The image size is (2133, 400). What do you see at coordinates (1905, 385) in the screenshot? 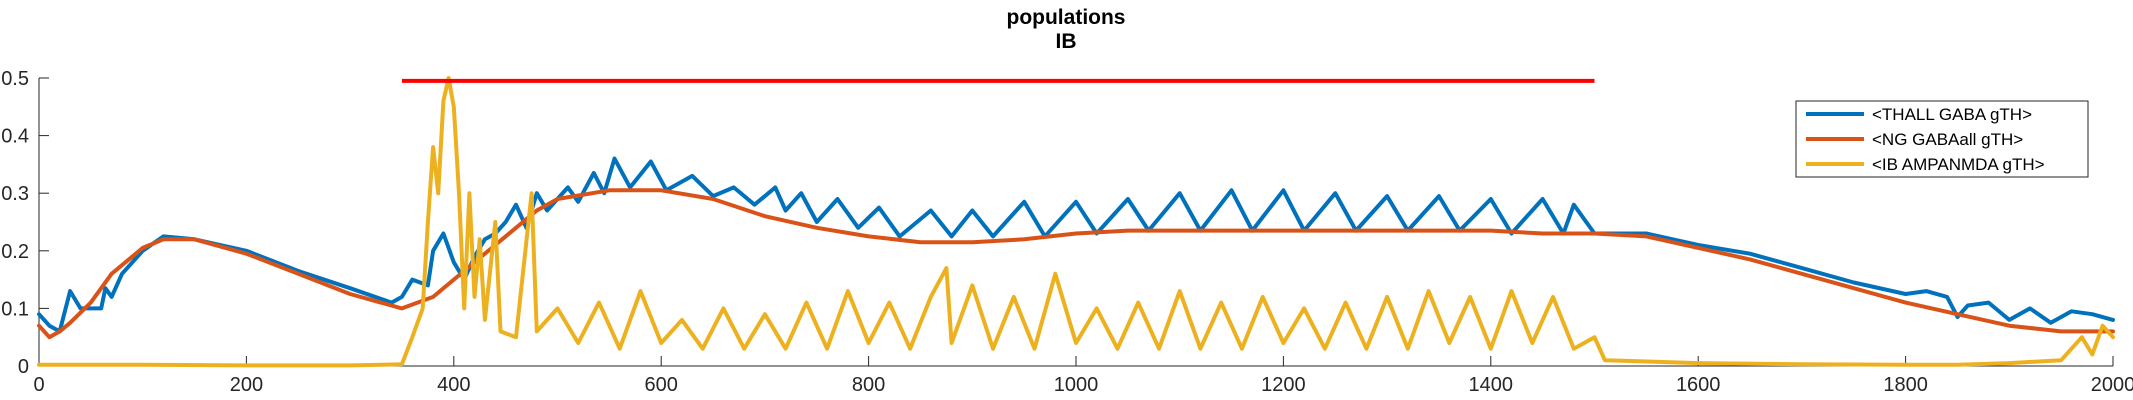
I see `x-tick-label: 1800` at bounding box center [1905, 385].